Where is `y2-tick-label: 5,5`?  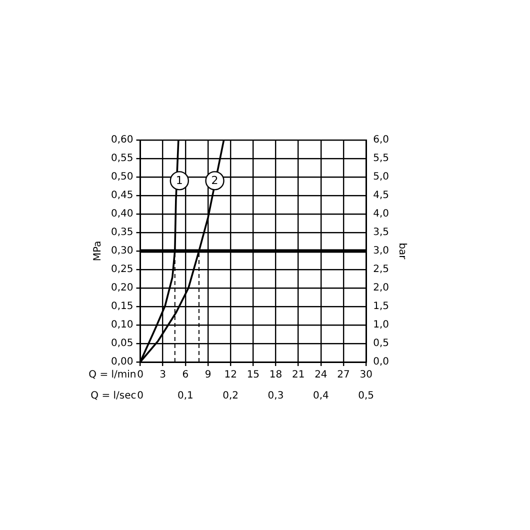 y2-tick-label: 5,5 is located at coordinates (381, 158).